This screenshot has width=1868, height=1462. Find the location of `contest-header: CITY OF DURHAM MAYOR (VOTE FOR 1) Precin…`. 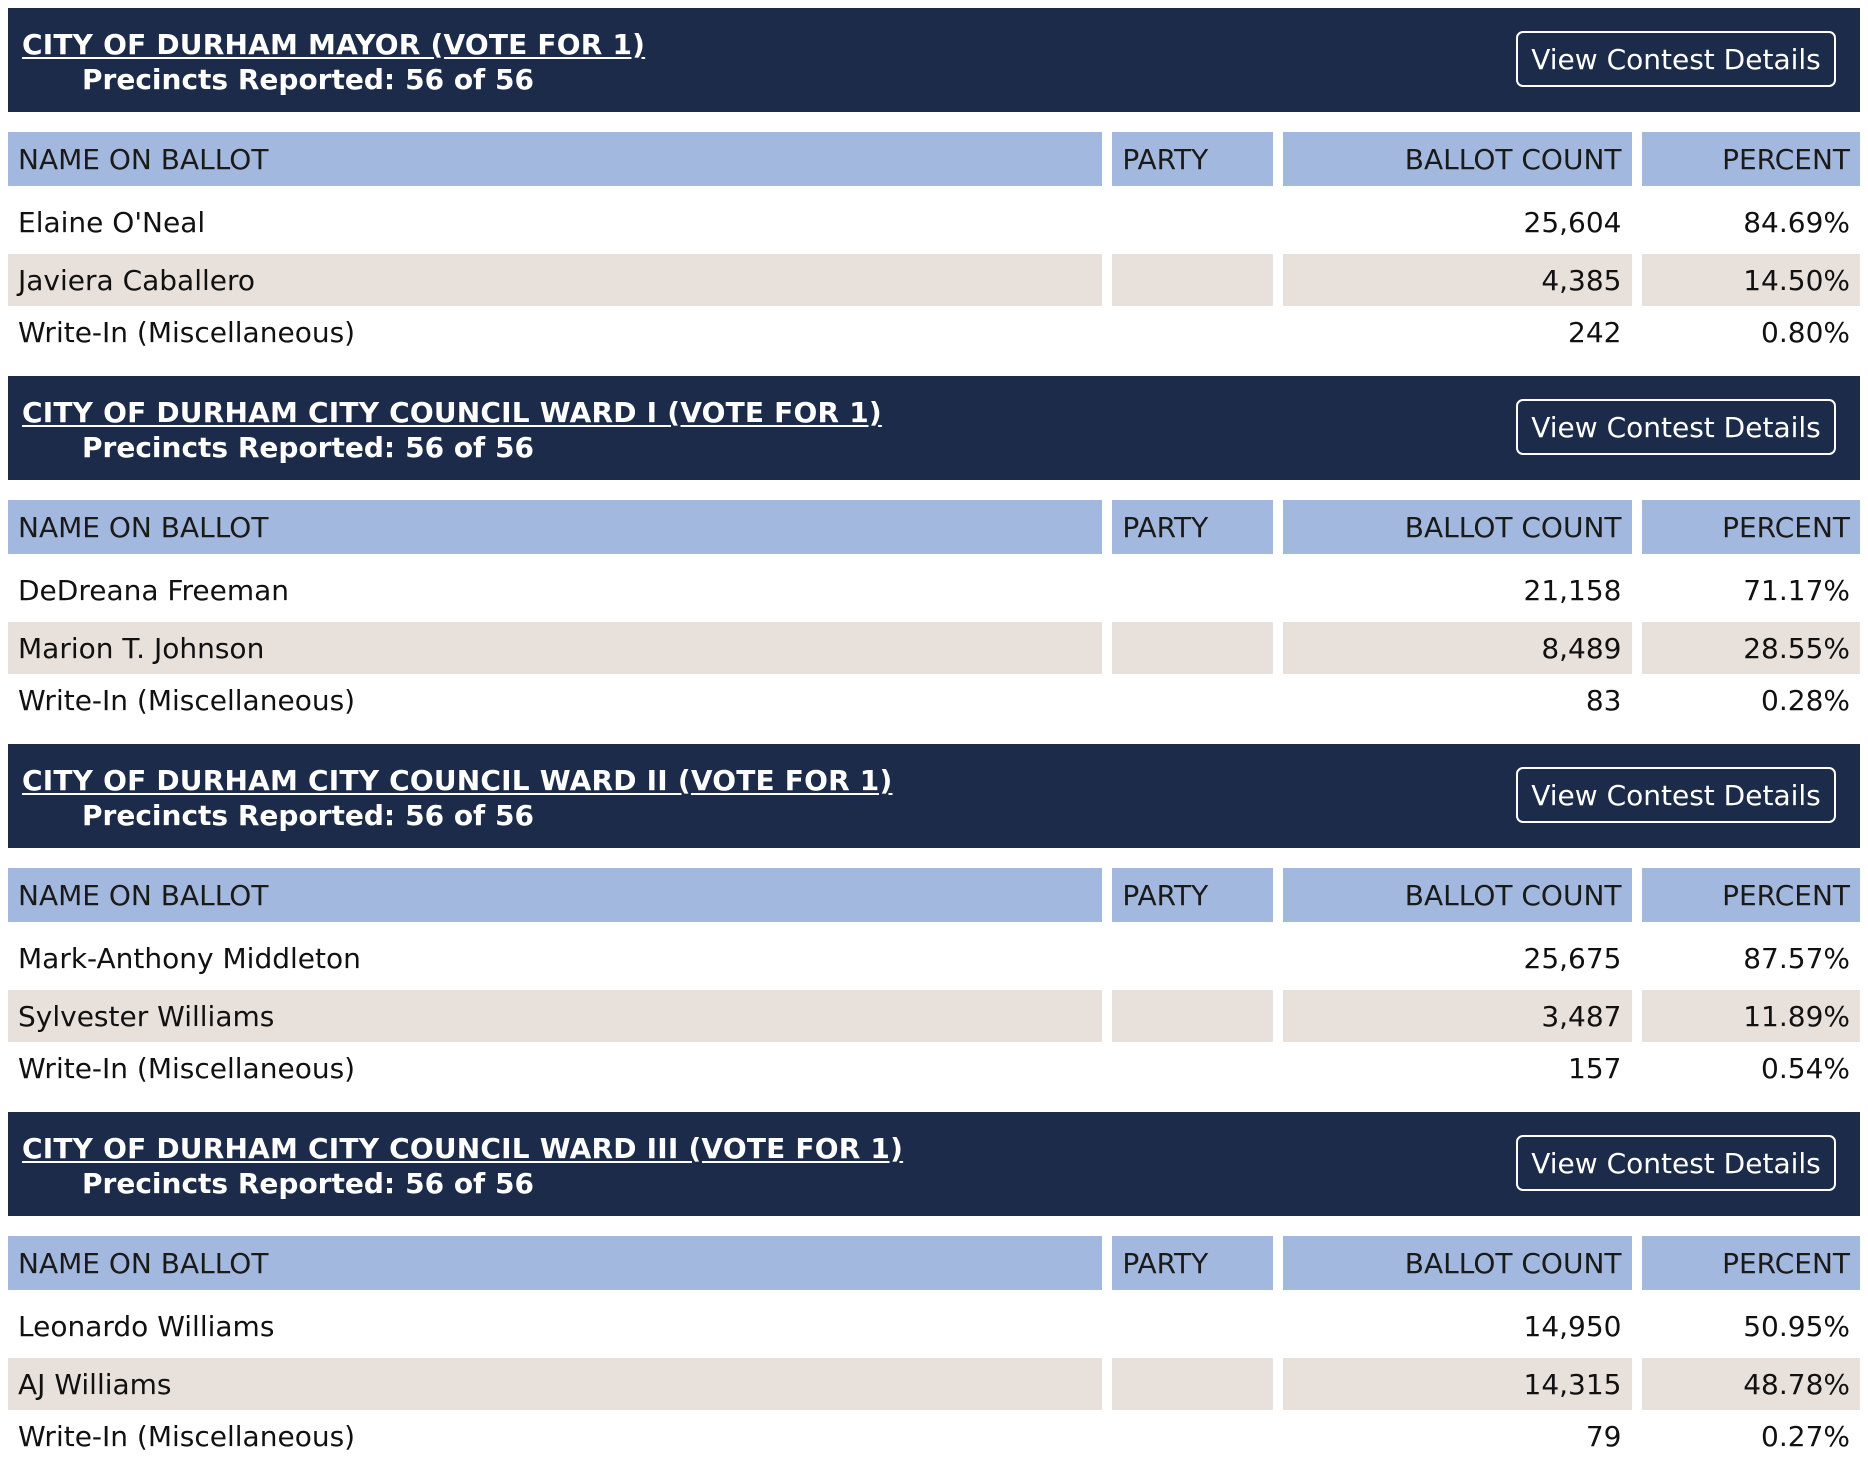

contest-header: CITY OF DURHAM MAYOR (VOTE FOR 1) Precin… is located at coordinates (934, 60).